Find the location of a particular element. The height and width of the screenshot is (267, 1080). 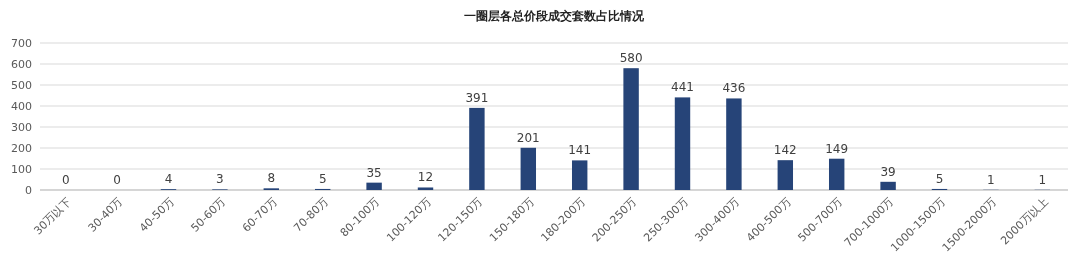

data-label: 3 is located at coordinates (220, 179).